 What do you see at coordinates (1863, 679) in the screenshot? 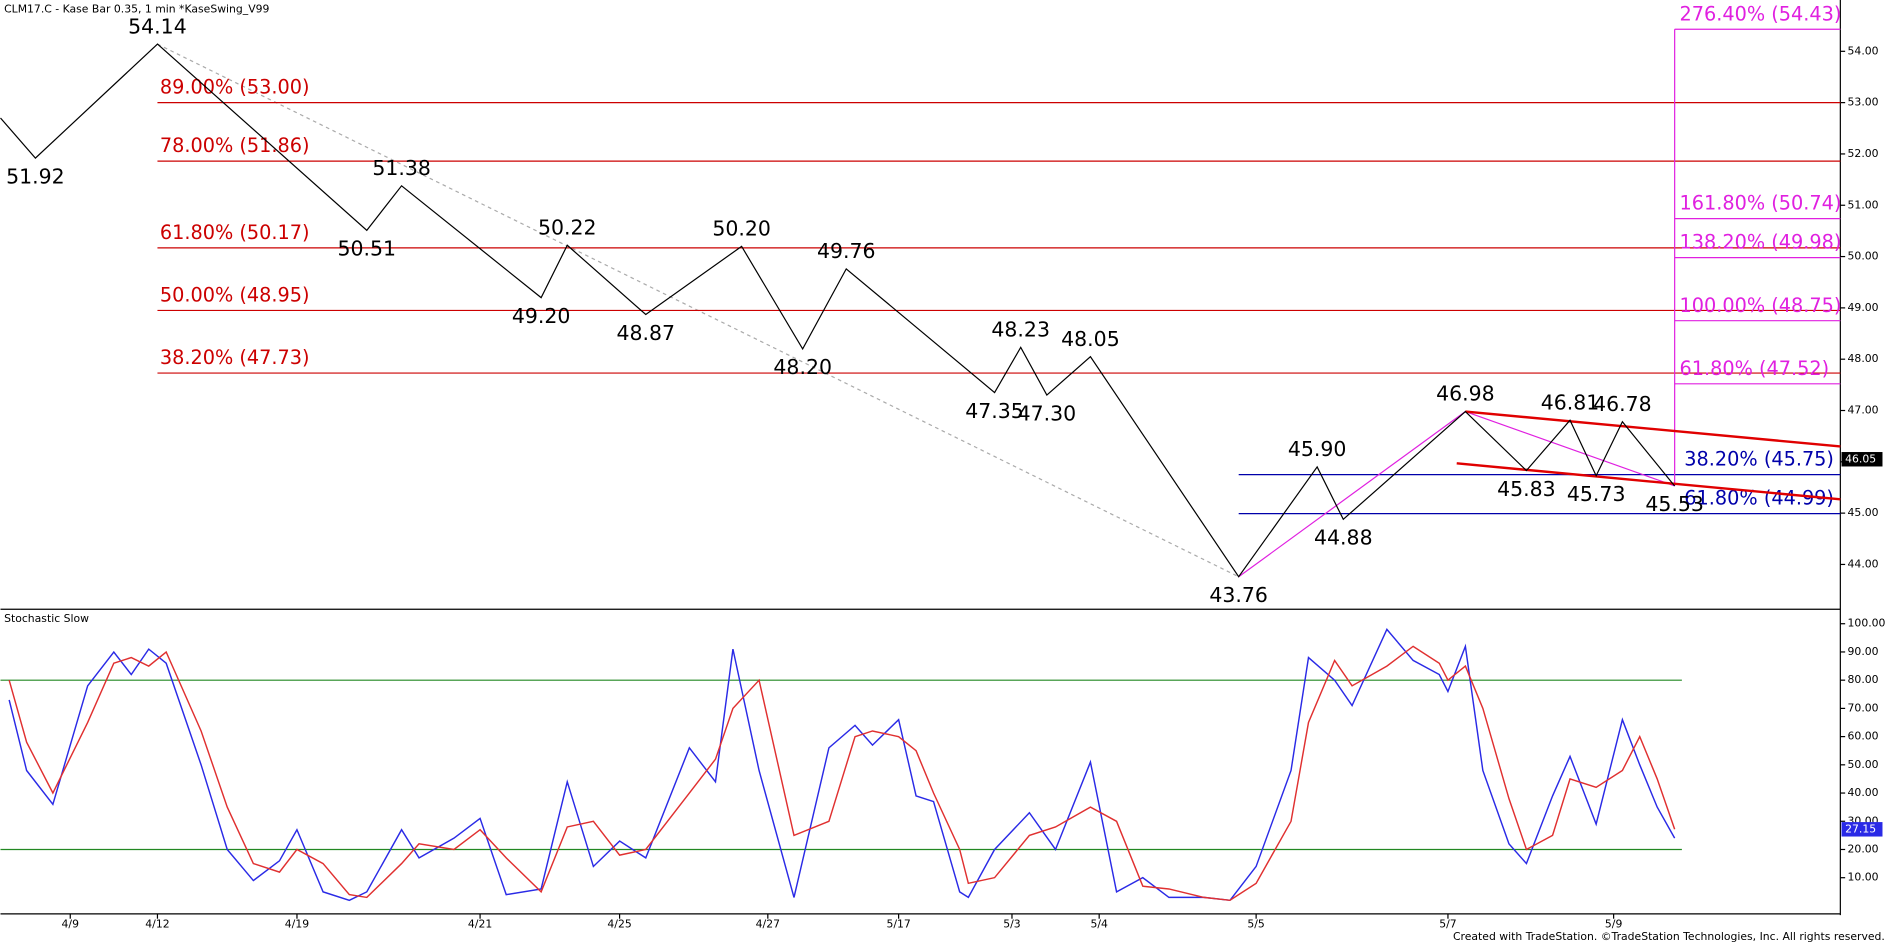
I see `y-tick-label: 80.00` at bounding box center [1863, 679].